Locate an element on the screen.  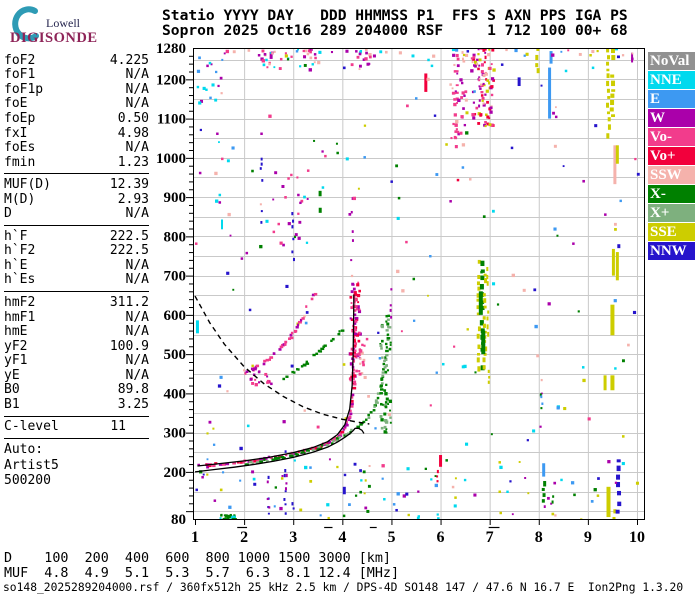
param-row-foe: foE N/A is located at coordinates (76, 104).